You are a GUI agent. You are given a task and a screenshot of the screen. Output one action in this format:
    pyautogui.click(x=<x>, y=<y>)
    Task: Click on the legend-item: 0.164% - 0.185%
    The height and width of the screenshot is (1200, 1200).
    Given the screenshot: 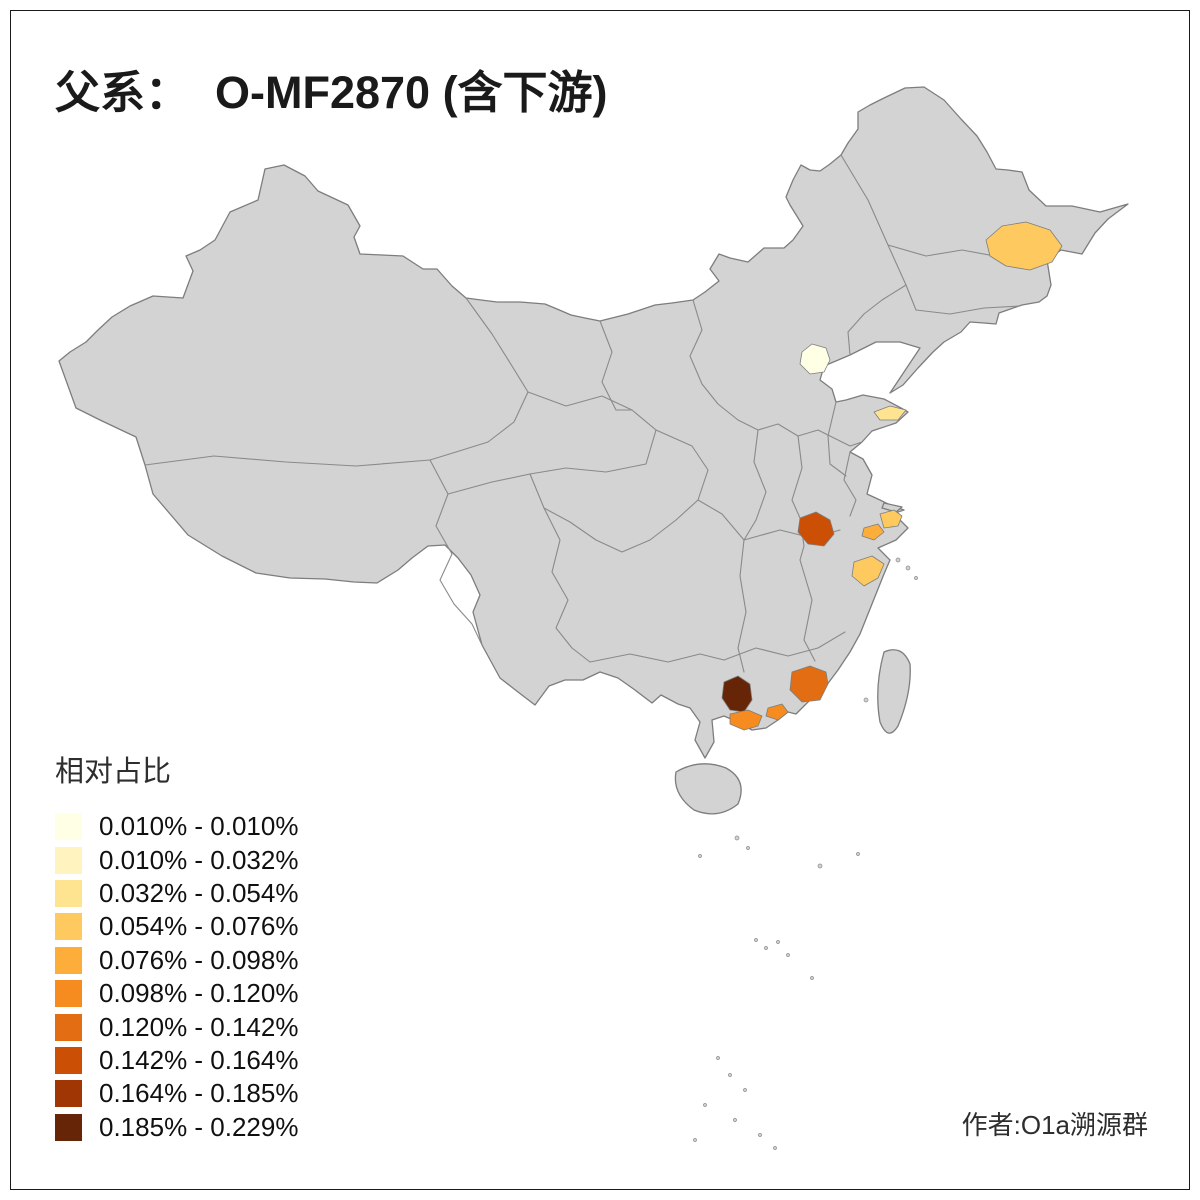 What is the action you would take?
    pyautogui.click(x=176, y=1093)
    